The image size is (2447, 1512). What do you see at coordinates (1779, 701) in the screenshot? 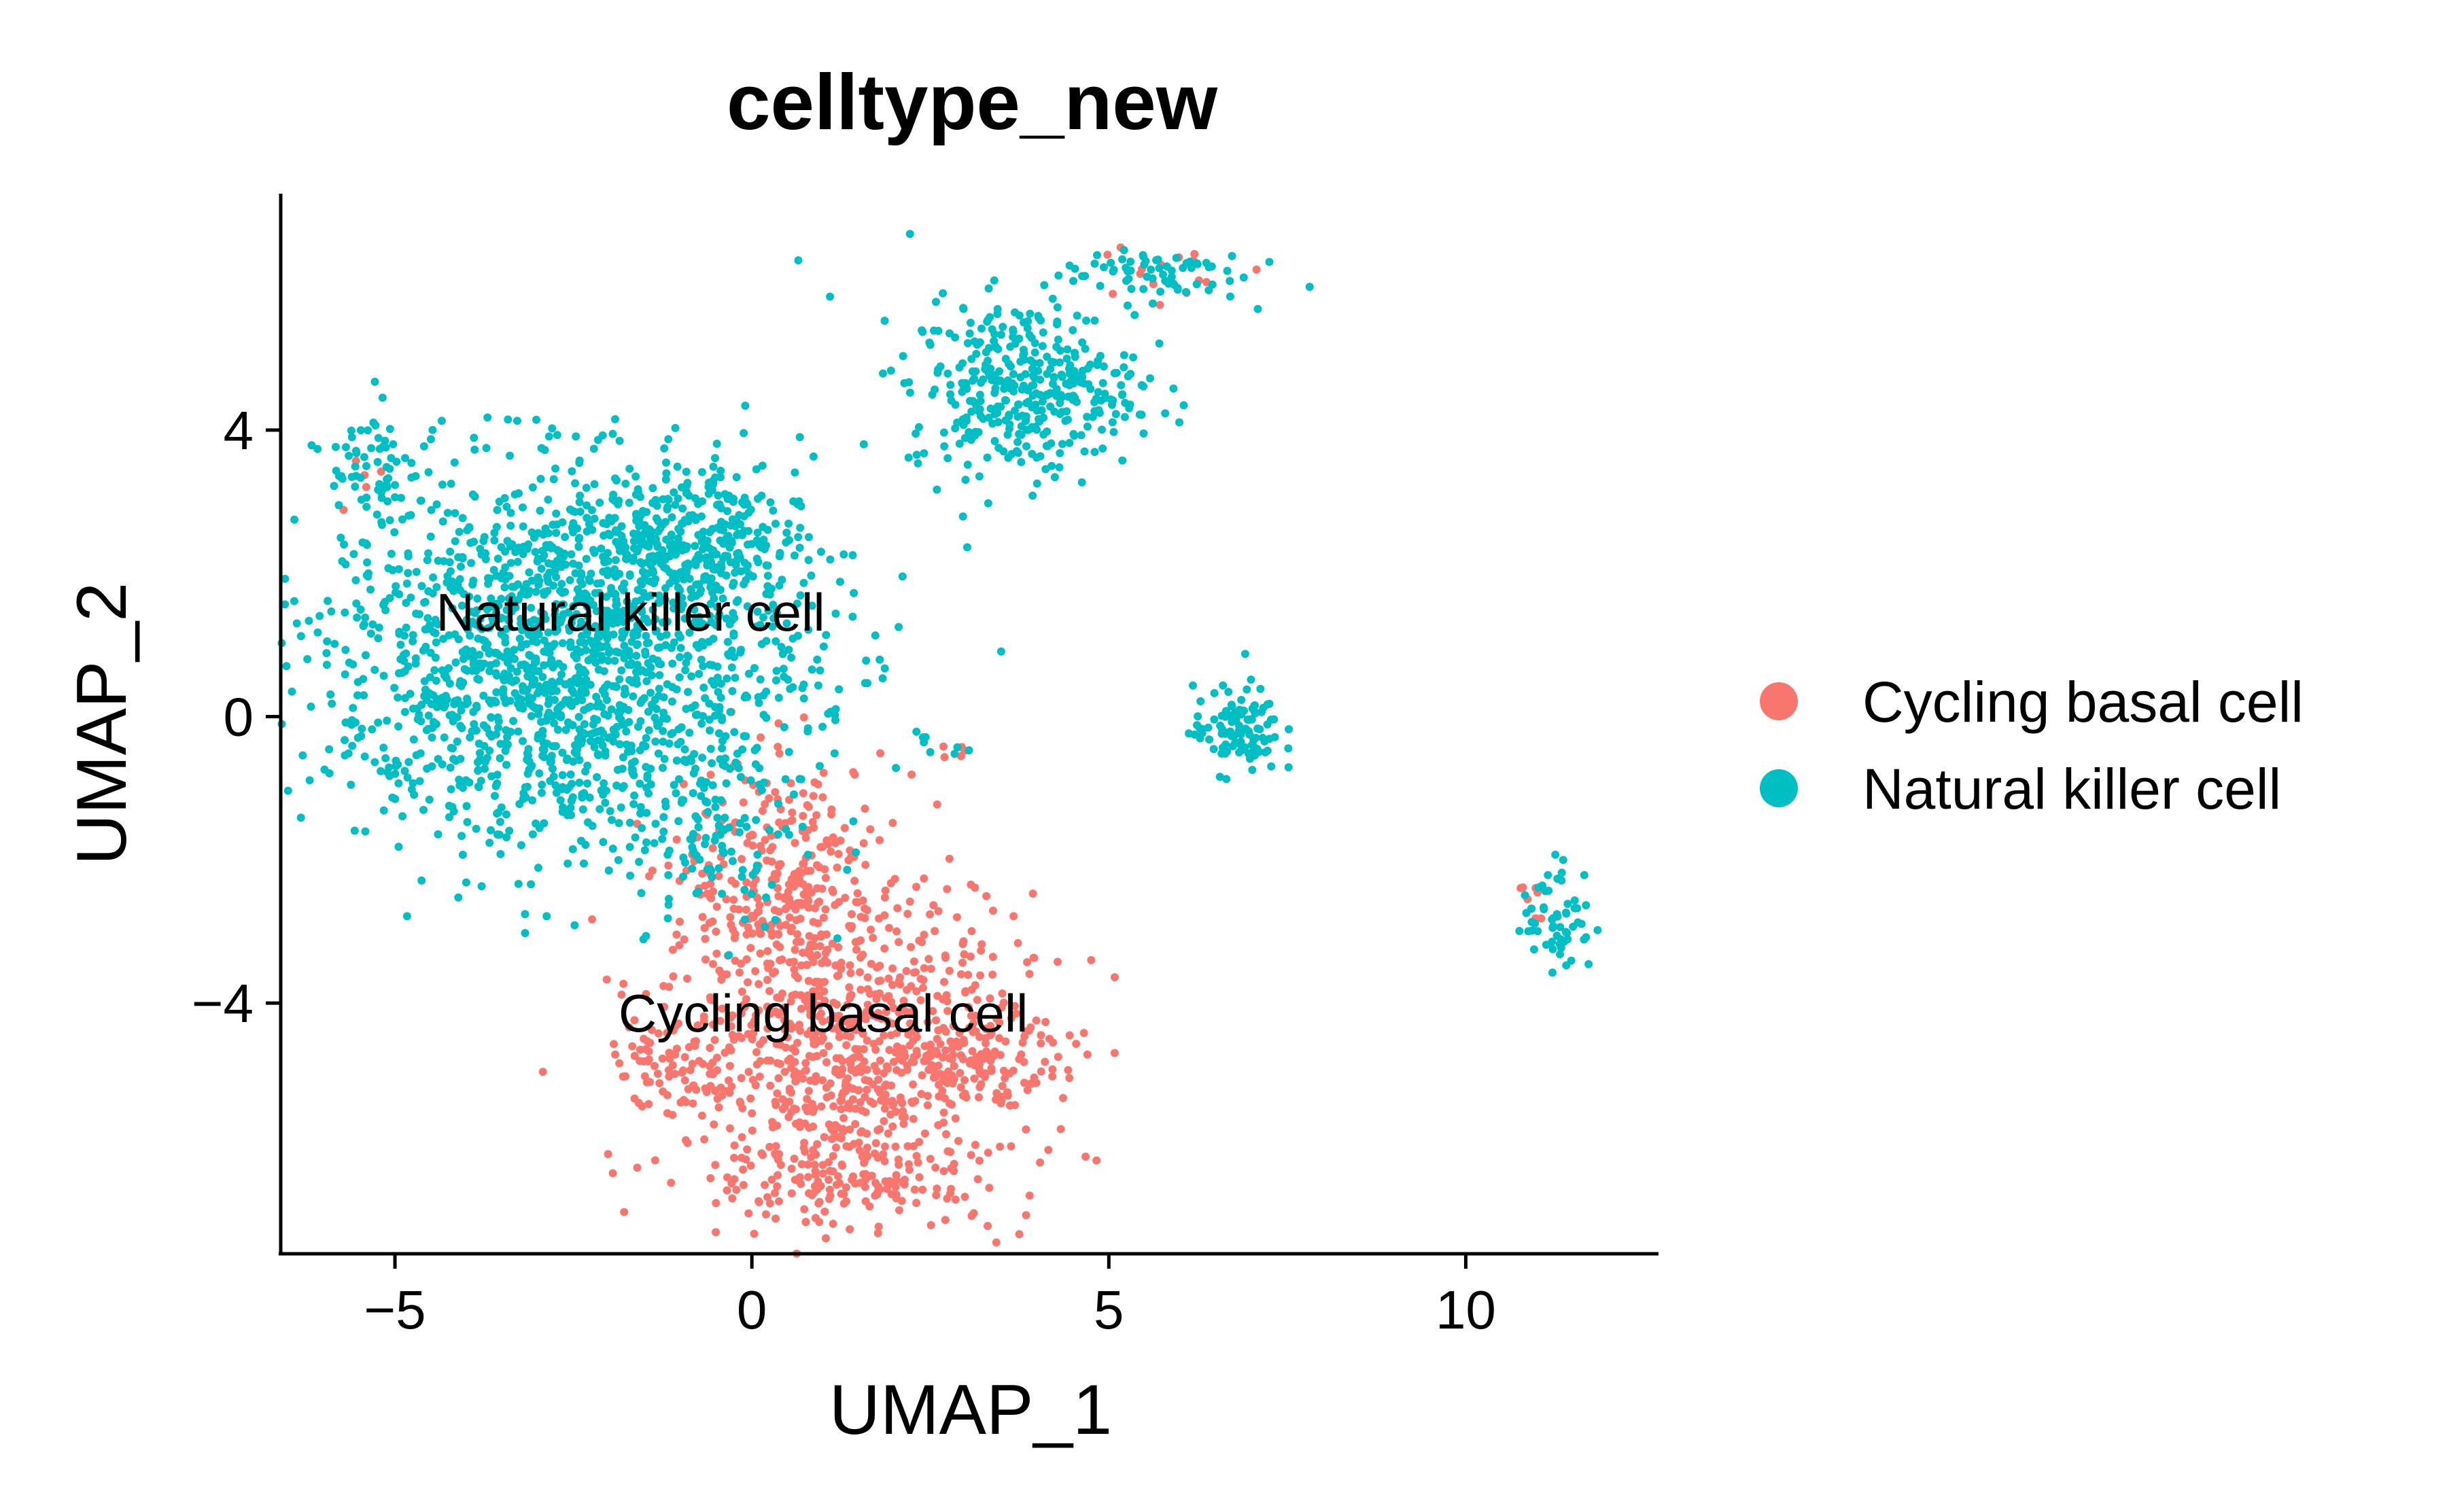
I see `legend-key-cycling-basal-cell` at bounding box center [1779, 701].